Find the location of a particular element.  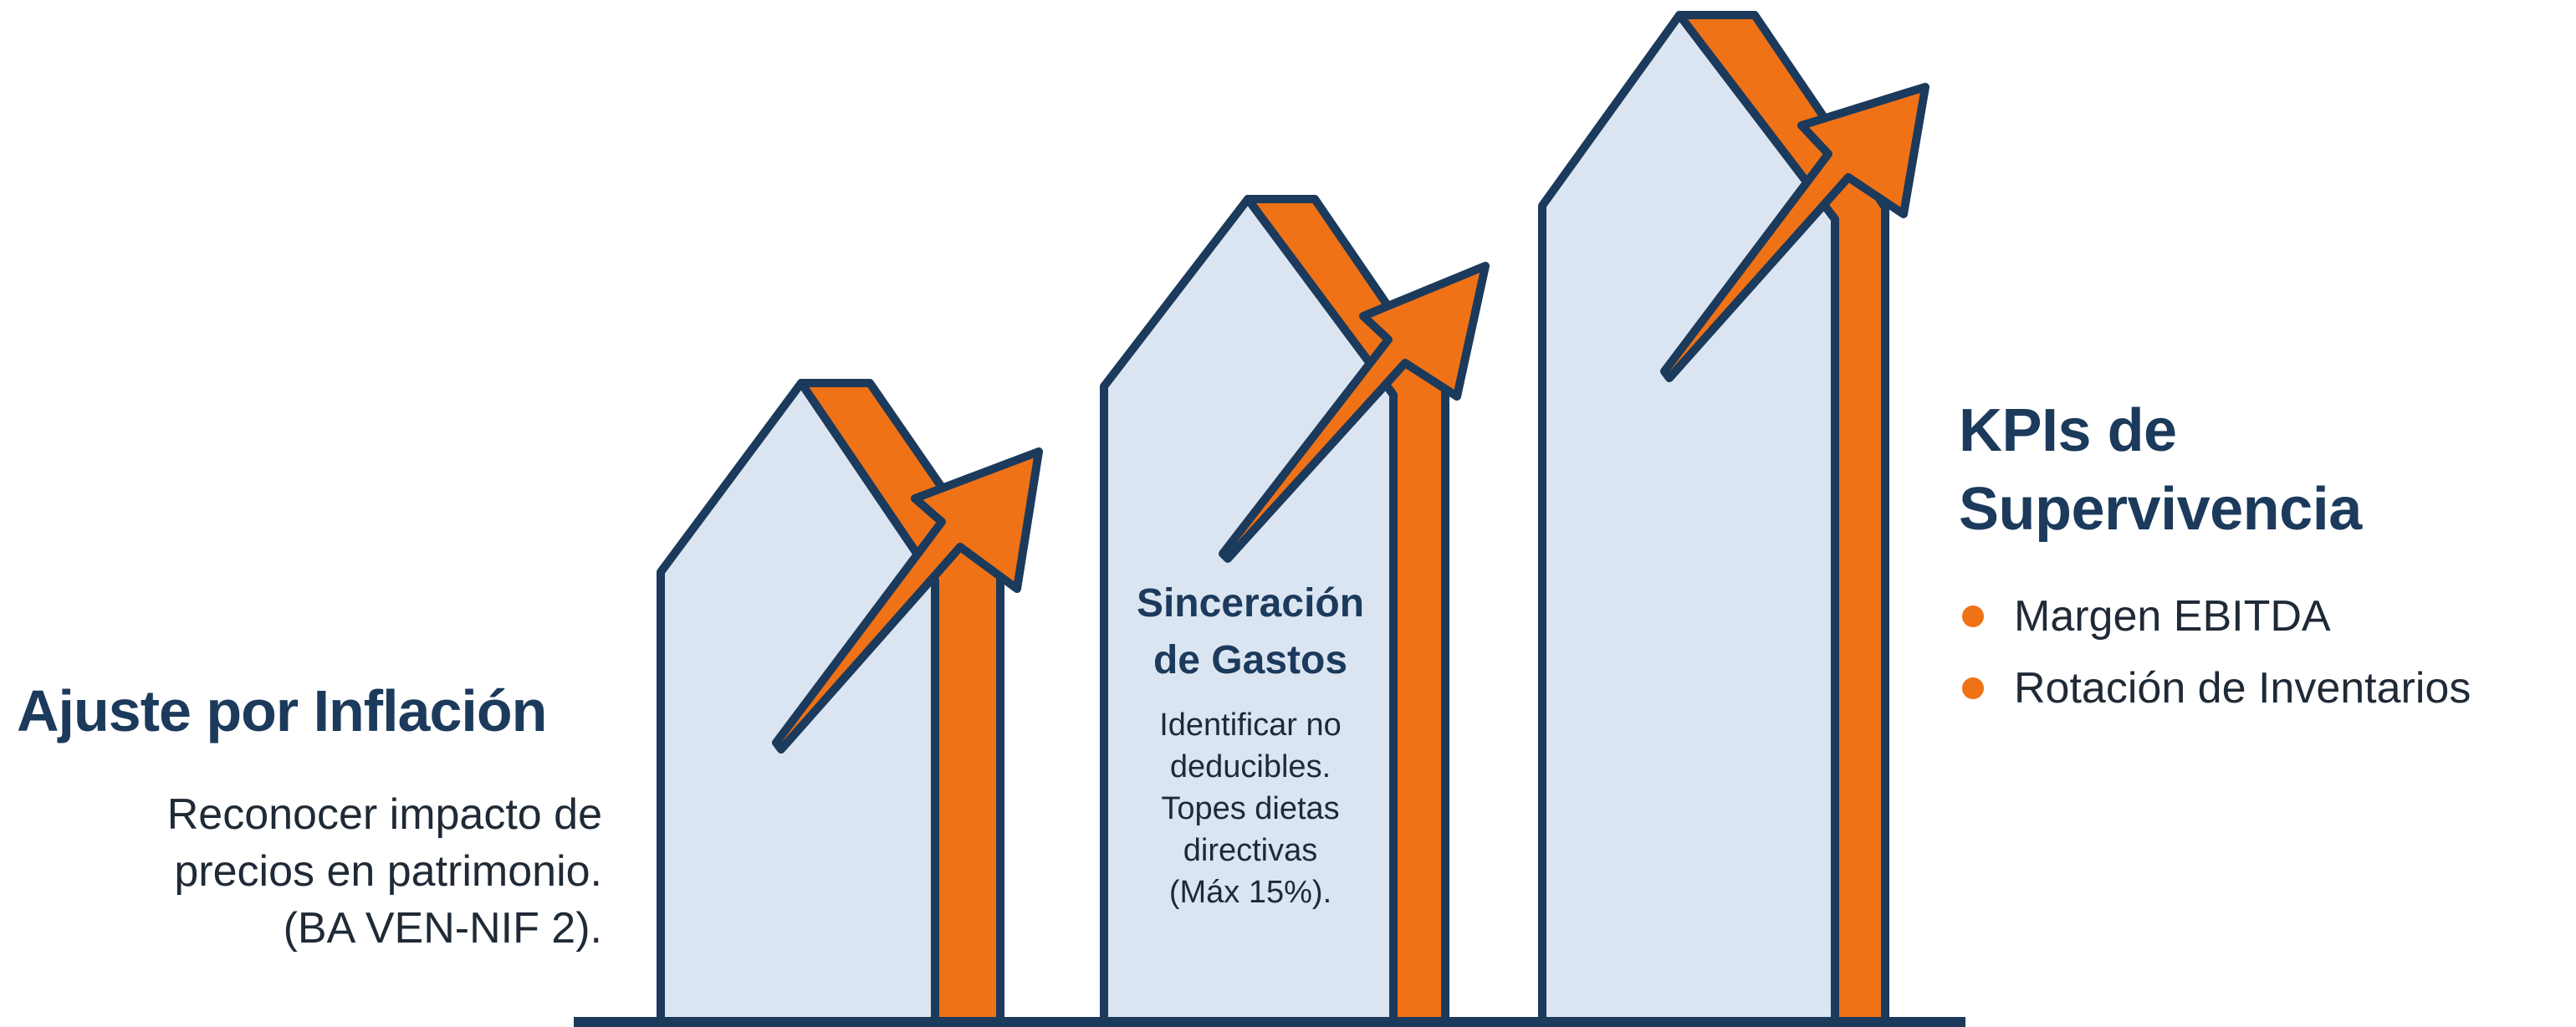

step-2-description-line: deducibles. is located at coordinates (1250, 767).